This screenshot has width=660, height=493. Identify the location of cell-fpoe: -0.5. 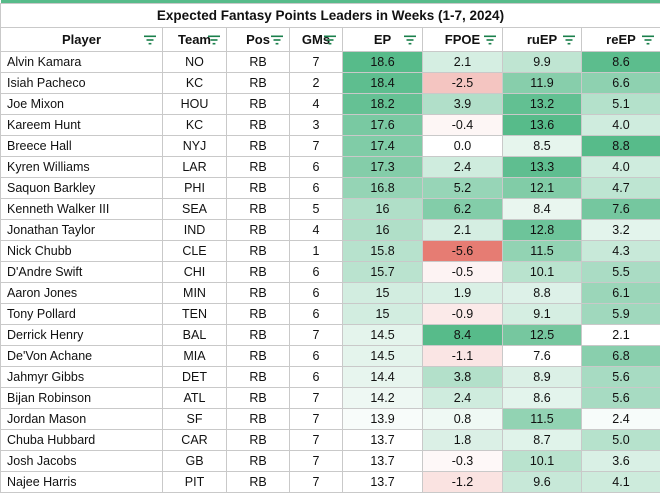
(463, 271).